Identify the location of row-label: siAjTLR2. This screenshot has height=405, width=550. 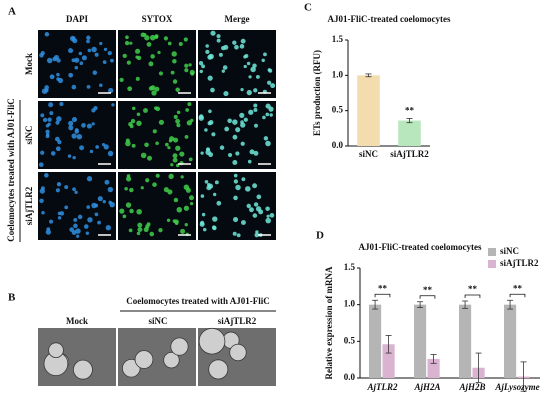
(29, 205).